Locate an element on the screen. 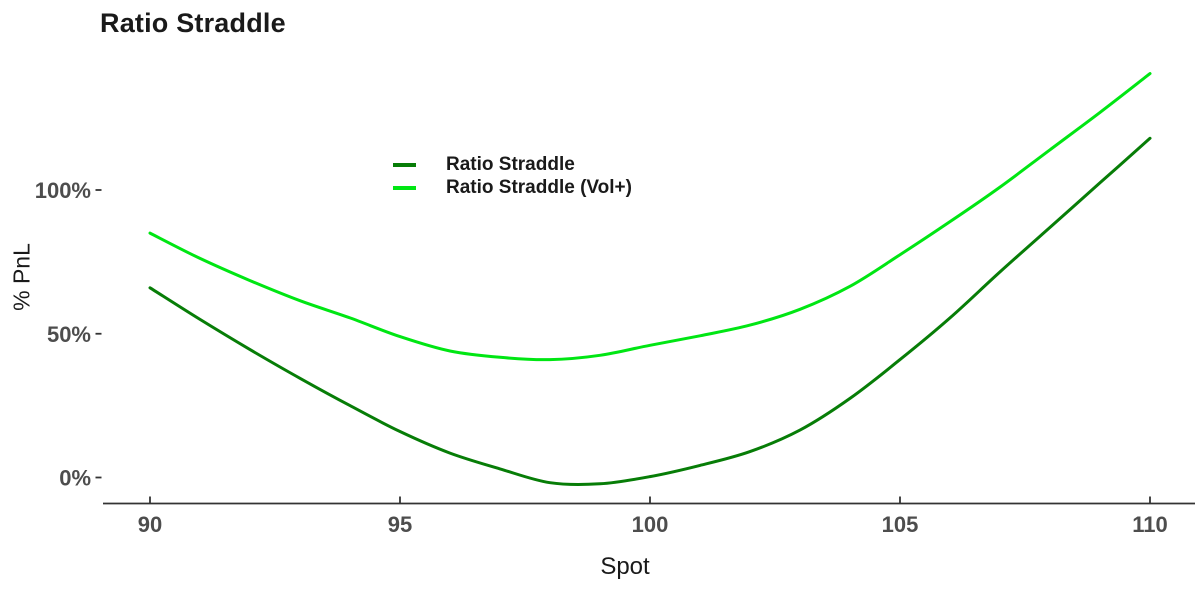 The height and width of the screenshot is (600, 1200). y-tick-label: 100% is located at coordinates (63, 190).